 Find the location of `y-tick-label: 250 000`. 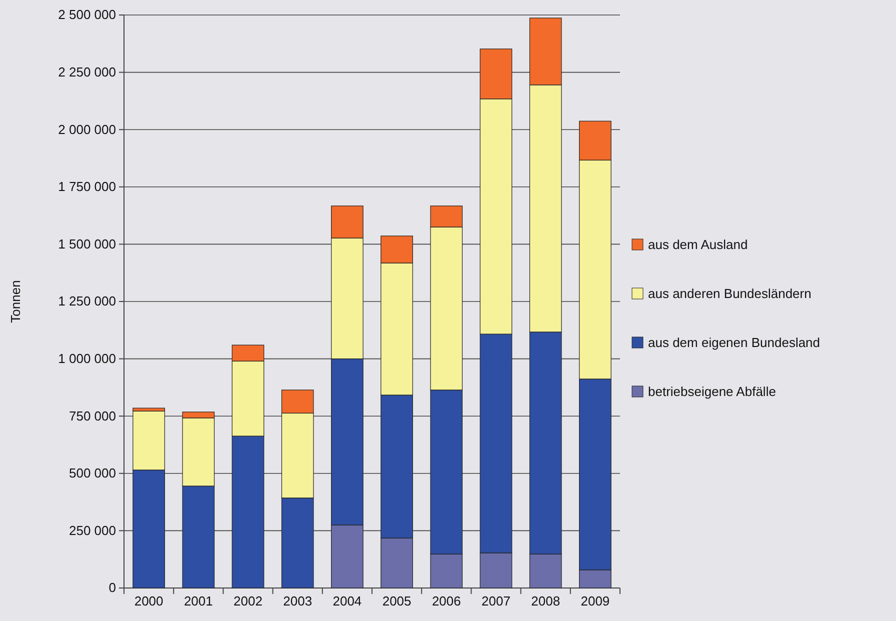

y-tick-label: 250 000 is located at coordinates (92, 530).